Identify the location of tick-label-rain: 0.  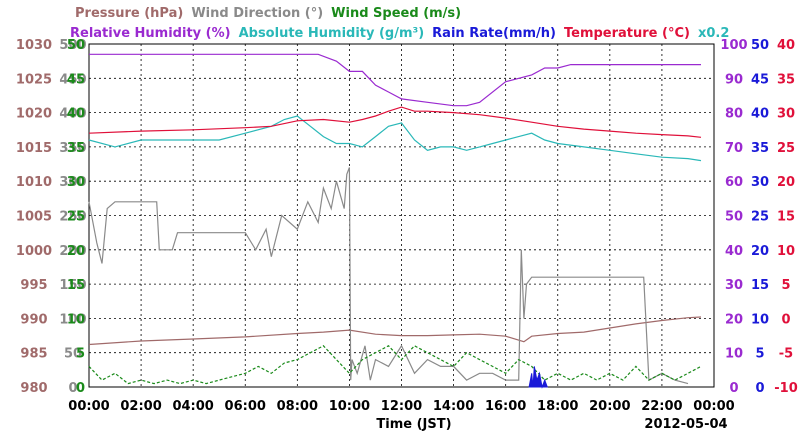
(759, 388).